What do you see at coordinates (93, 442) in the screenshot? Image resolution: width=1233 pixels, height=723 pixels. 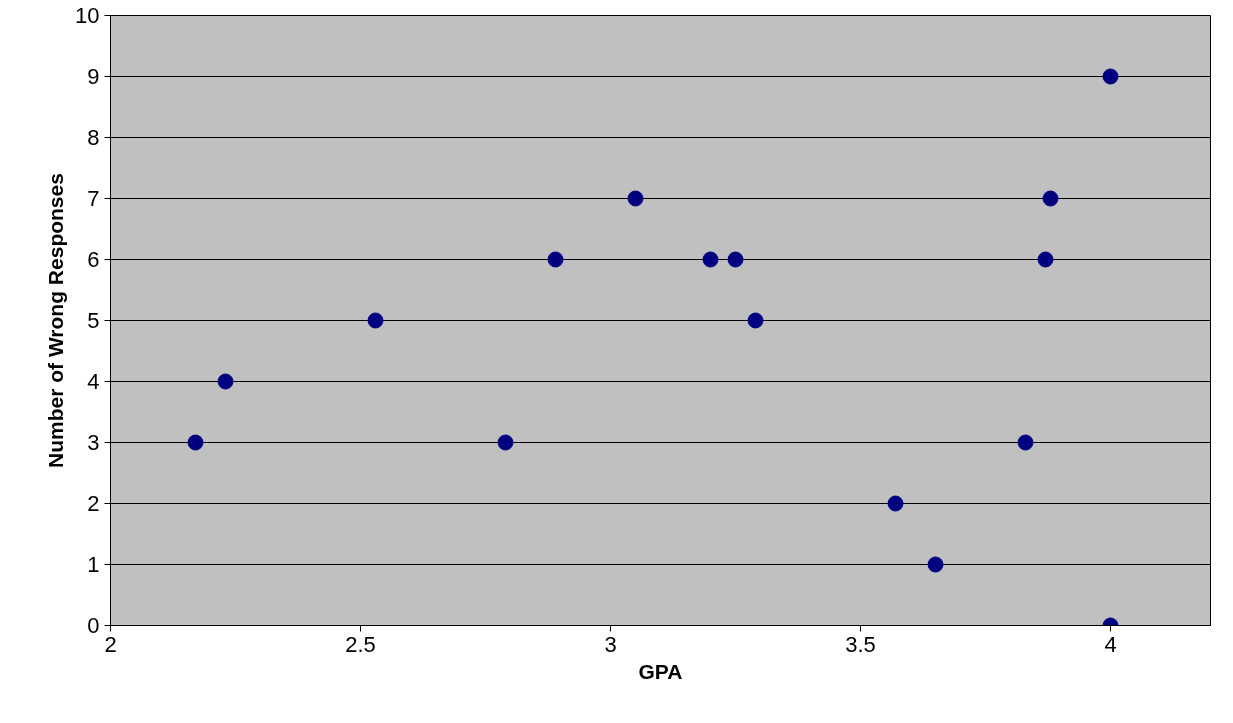 I see `y-tick-label: 3` at bounding box center [93, 442].